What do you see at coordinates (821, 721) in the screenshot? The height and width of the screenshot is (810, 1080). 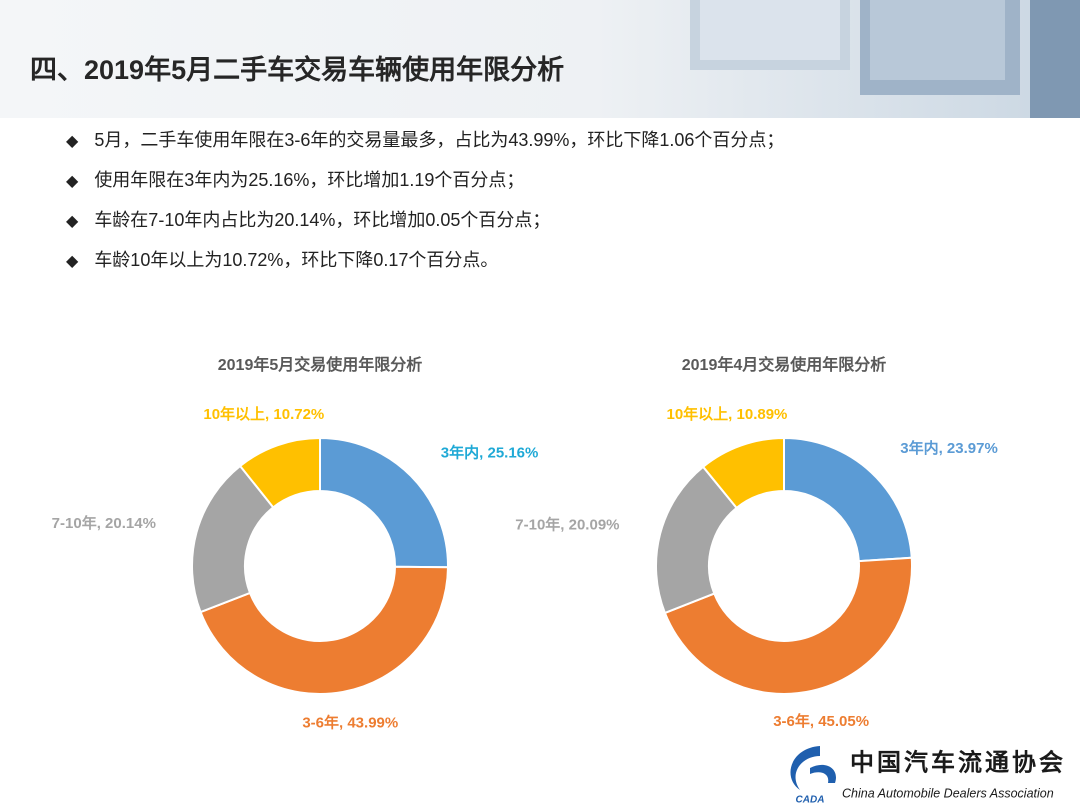 I see `data-label: 3-6年, 45.05%` at bounding box center [821, 721].